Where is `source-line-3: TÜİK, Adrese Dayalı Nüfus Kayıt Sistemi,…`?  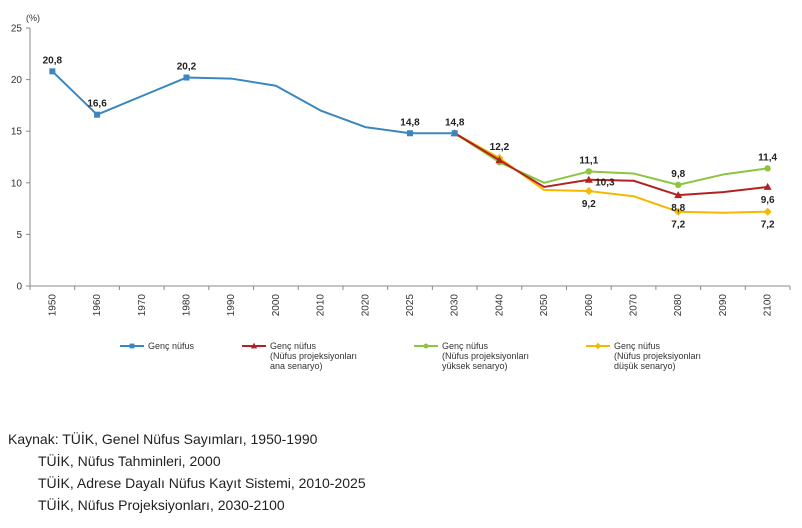
source-line-3: TÜİK, Adrese Dayalı Nüfus Kayıt Sistemi,… is located at coordinates (202, 483).